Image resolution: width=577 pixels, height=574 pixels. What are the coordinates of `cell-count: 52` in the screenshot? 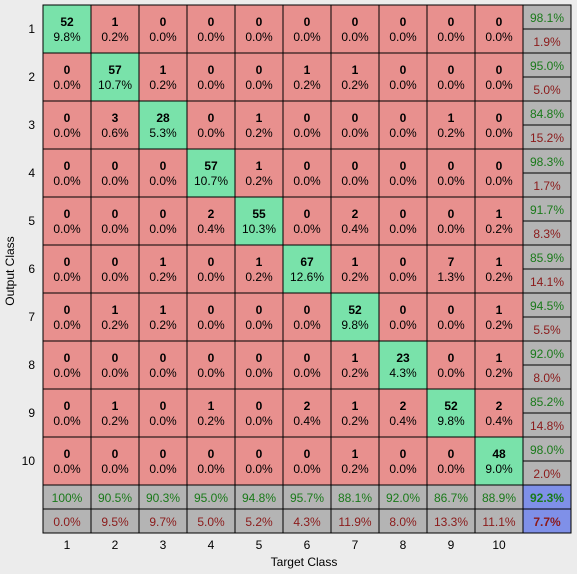 It's located at (67, 22).